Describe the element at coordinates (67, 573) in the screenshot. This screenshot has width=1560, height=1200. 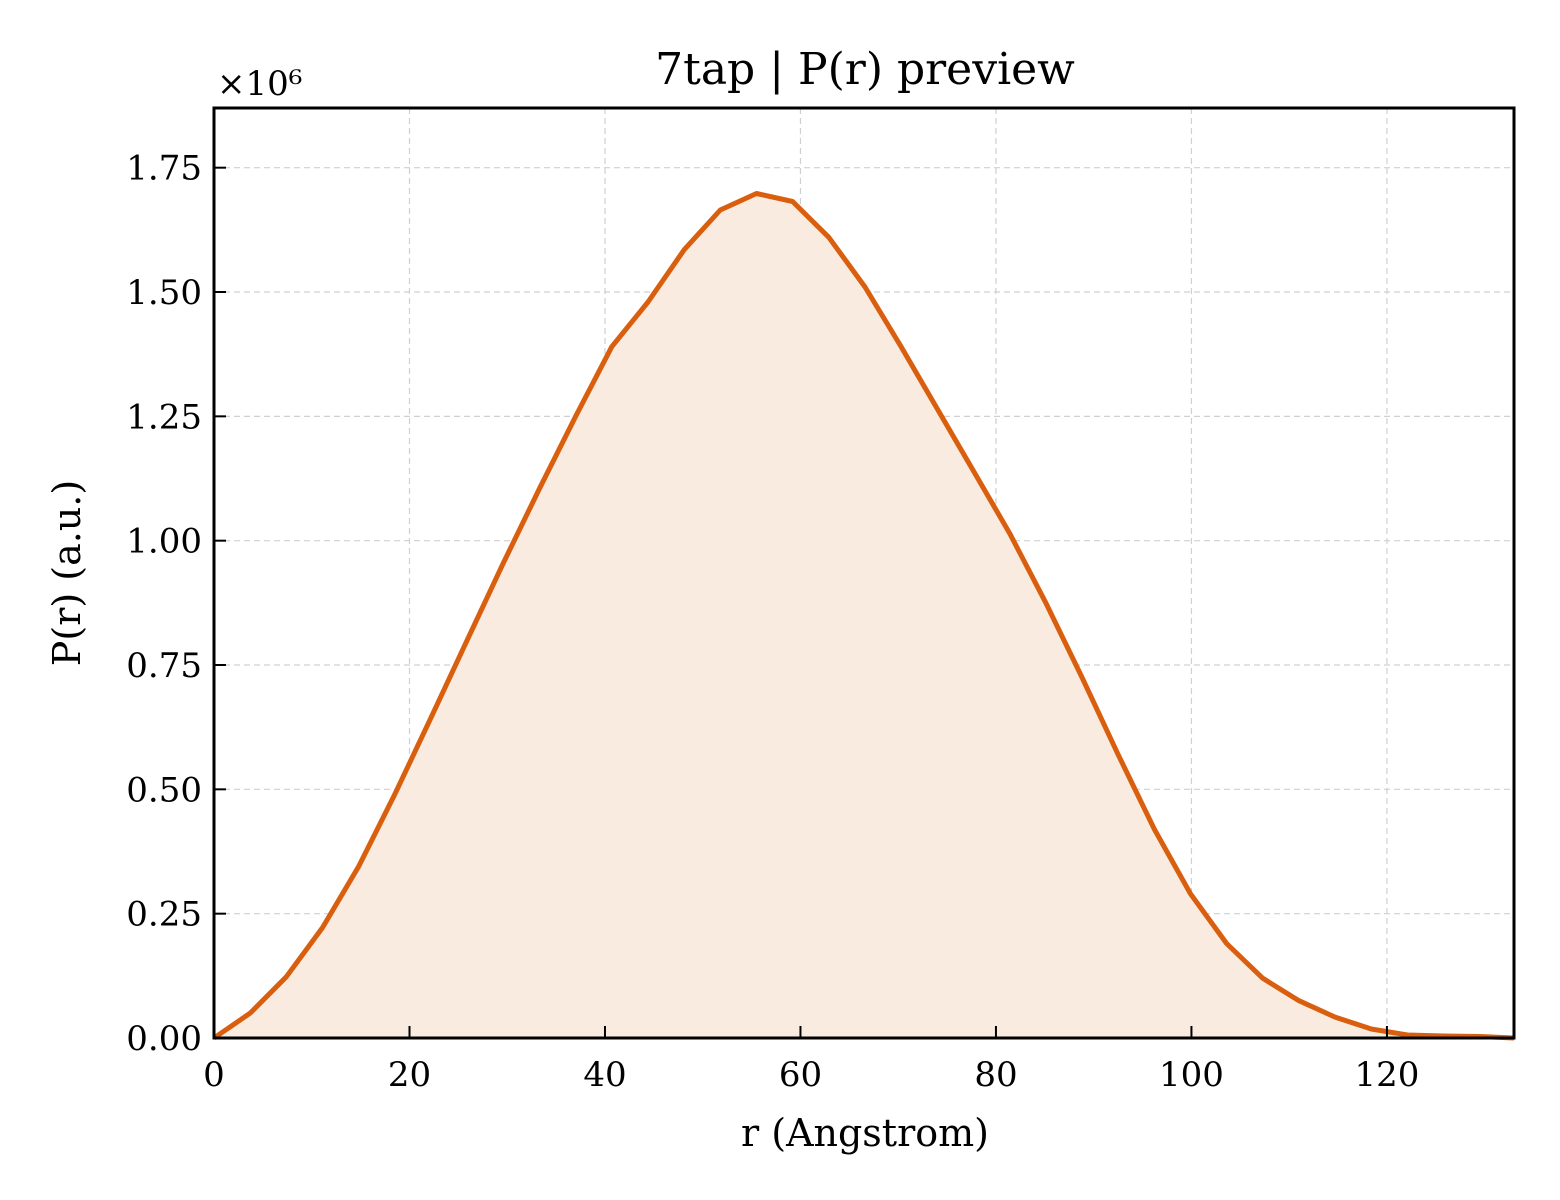
I see `y-axis-label: P(r) (a.u.)` at that location.